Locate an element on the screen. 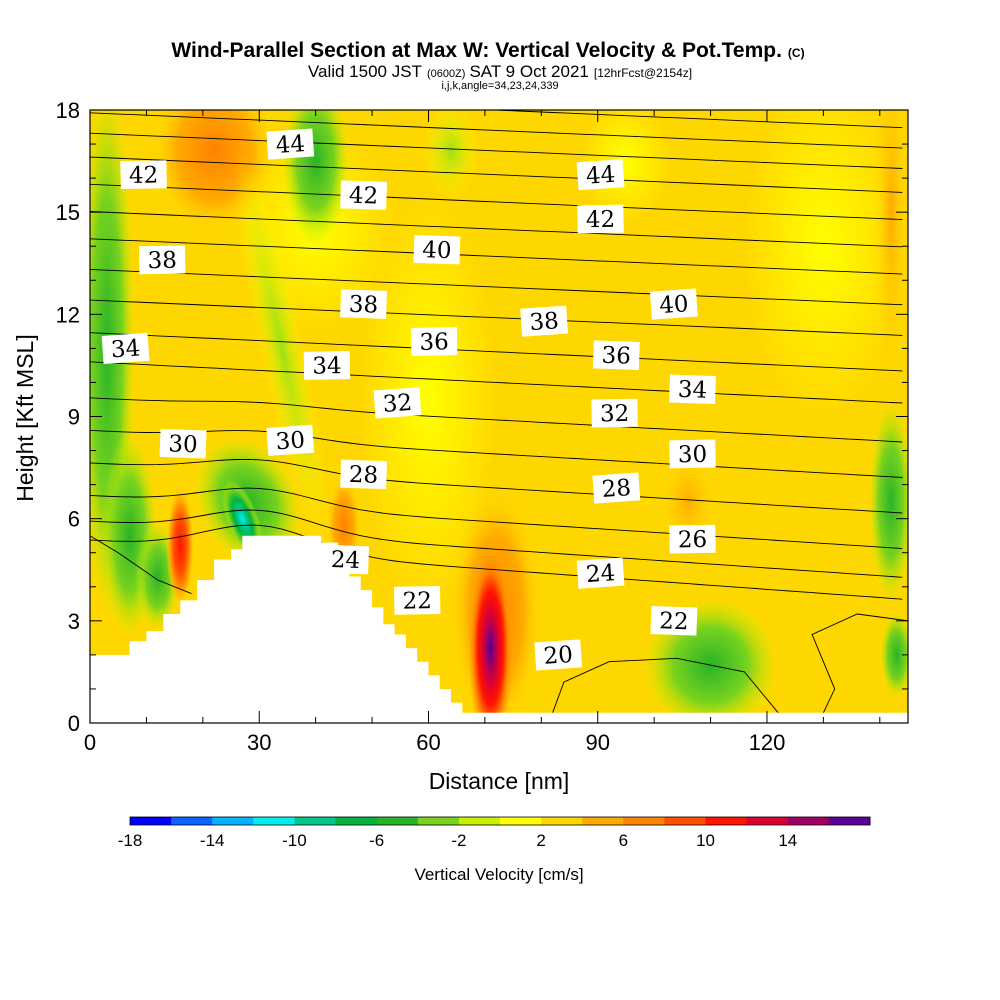  colorbar-tick-label: 14 is located at coordinates (787, 840).